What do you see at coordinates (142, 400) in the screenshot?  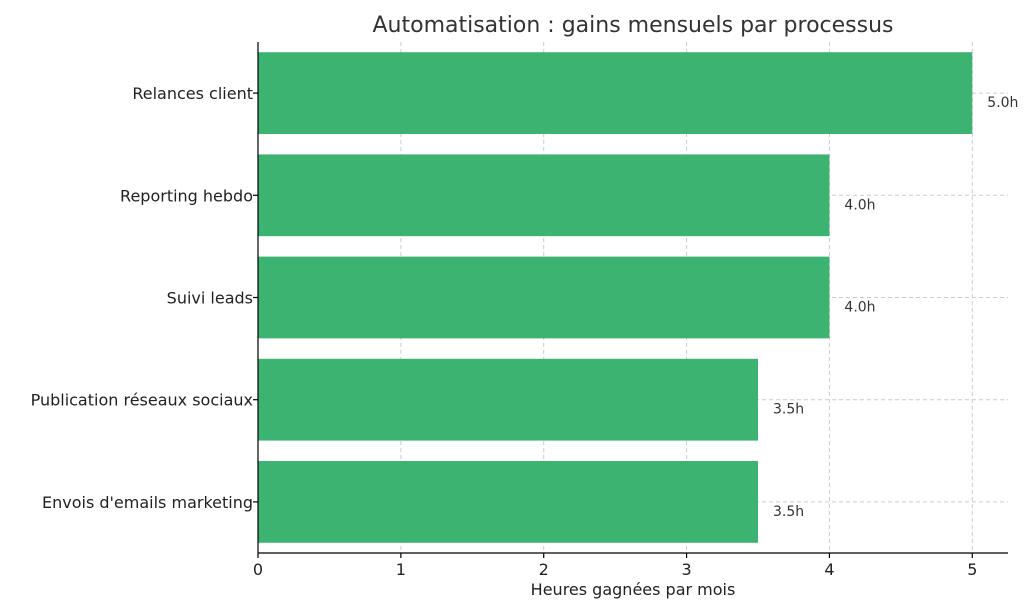 I see `category-label: Publication réseaux sociaux` at bounding box center [142, 400].